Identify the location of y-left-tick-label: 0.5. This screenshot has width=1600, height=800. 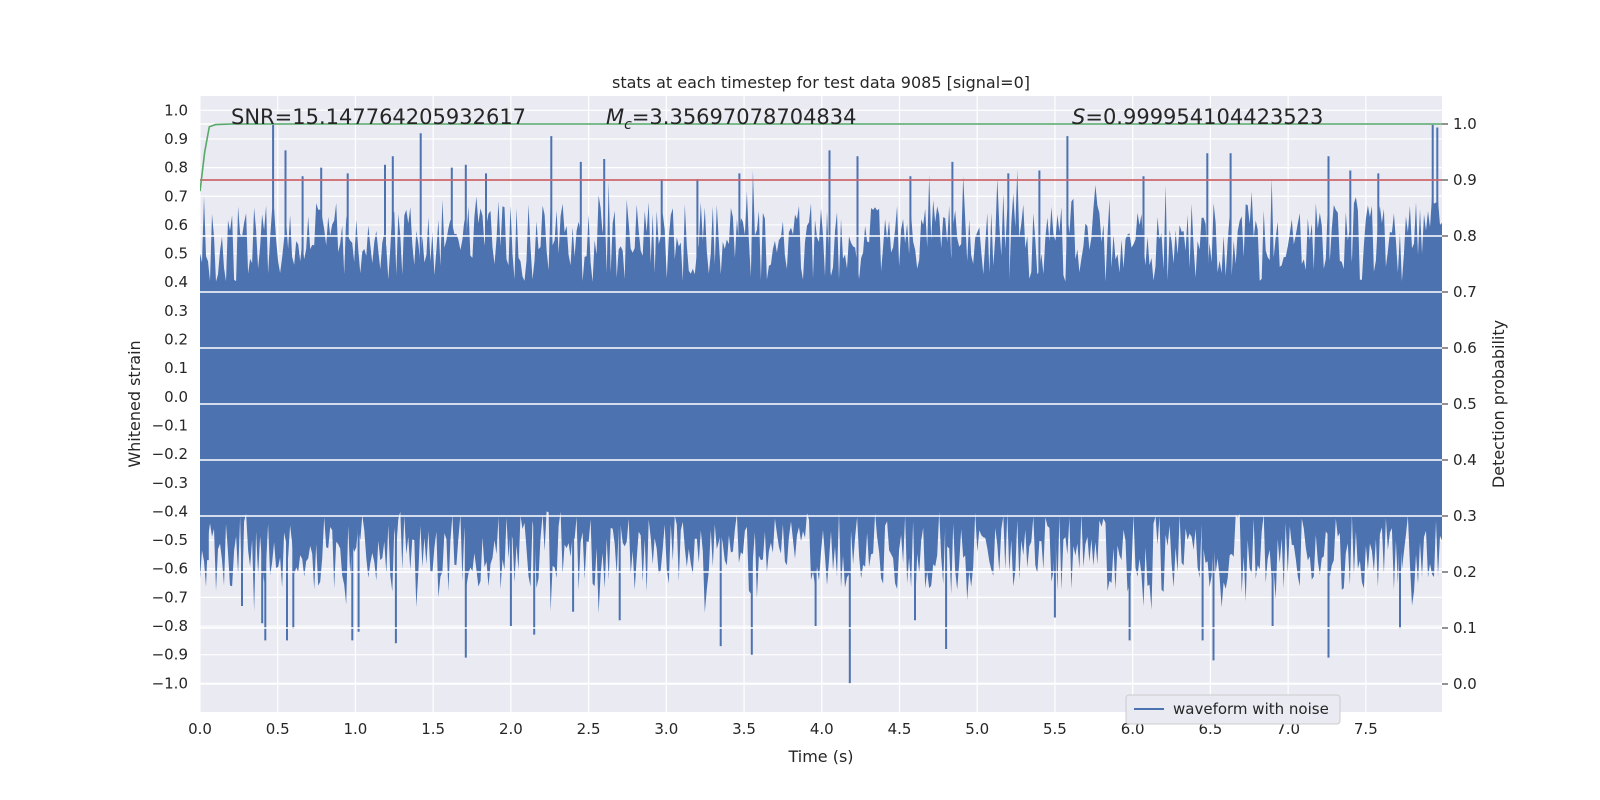
(176, 254).